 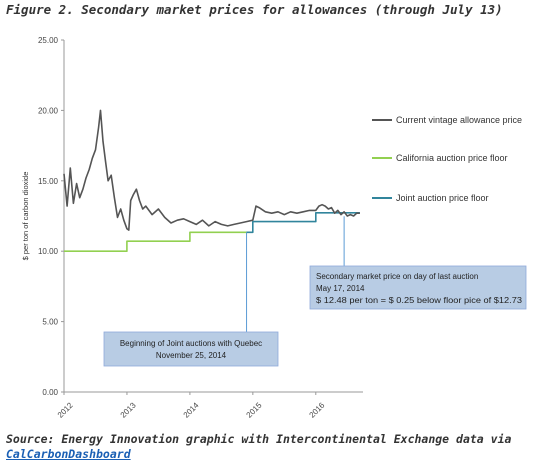 I want to click on x-tick-label: 2013, so click(x=128, y=409).